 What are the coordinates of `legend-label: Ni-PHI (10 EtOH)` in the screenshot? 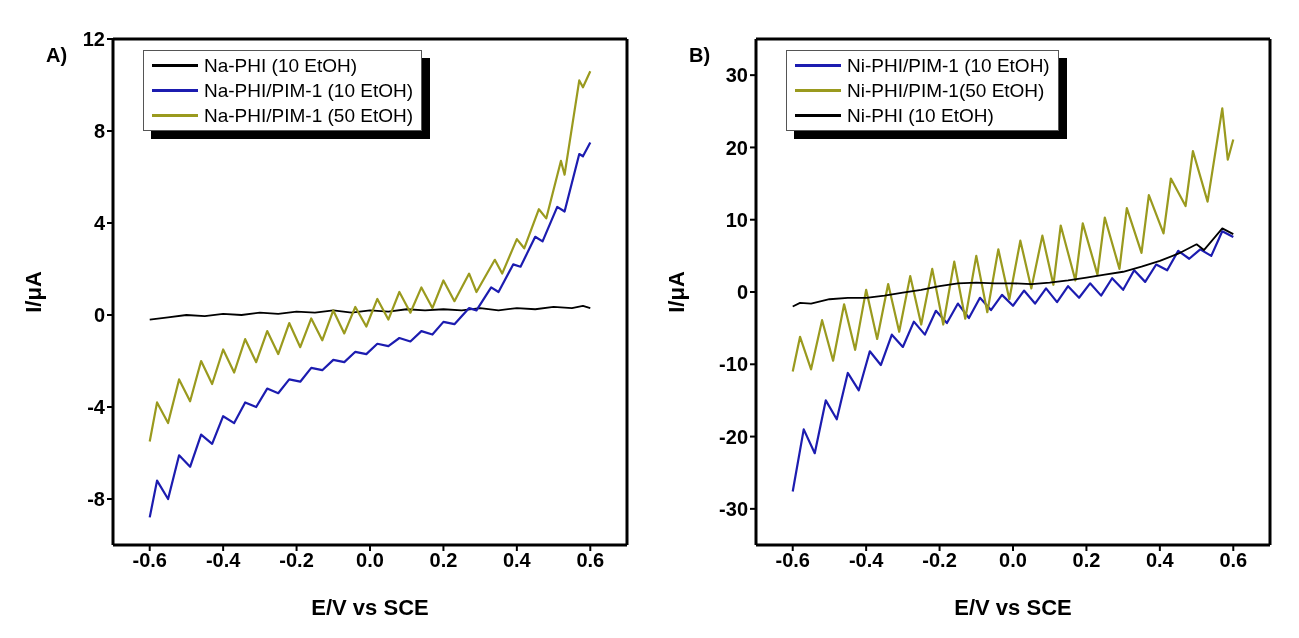 It's located at (920, 116).